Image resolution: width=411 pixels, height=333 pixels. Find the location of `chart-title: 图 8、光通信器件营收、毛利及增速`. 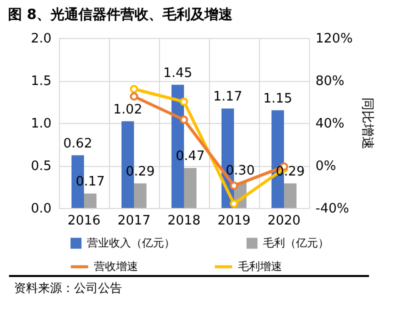

chart-title: 图 8、光通信器件营收、毛利及增速 is located at coordinates (121, 14).